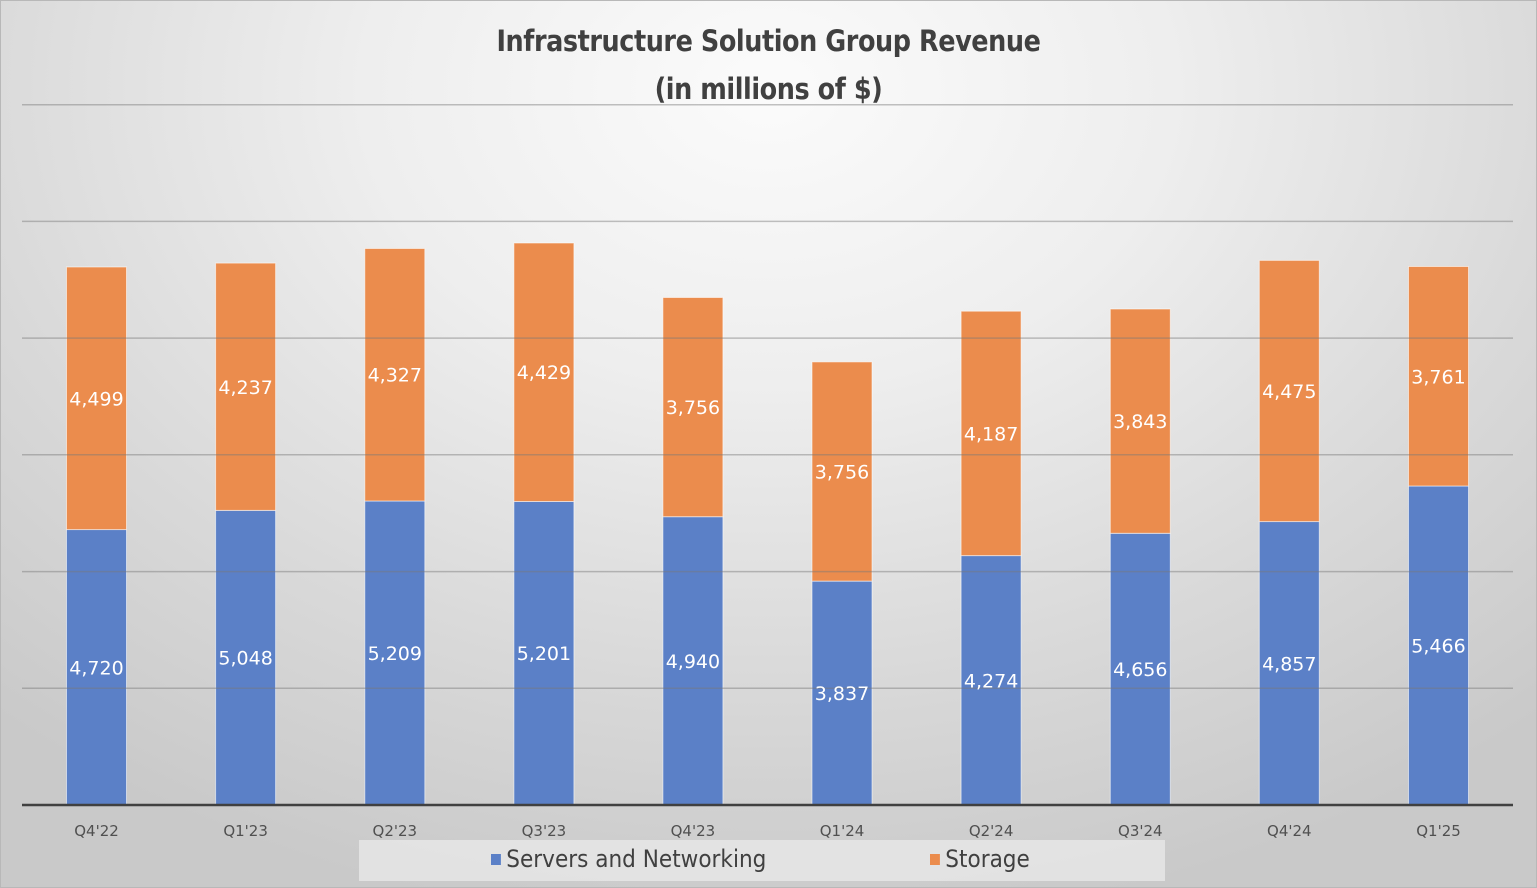 This screenshot has height=888, width=1537. Describe the element at coordinates (935, 859) in the screenshot. I see `legend-swatch-storage` at that location.